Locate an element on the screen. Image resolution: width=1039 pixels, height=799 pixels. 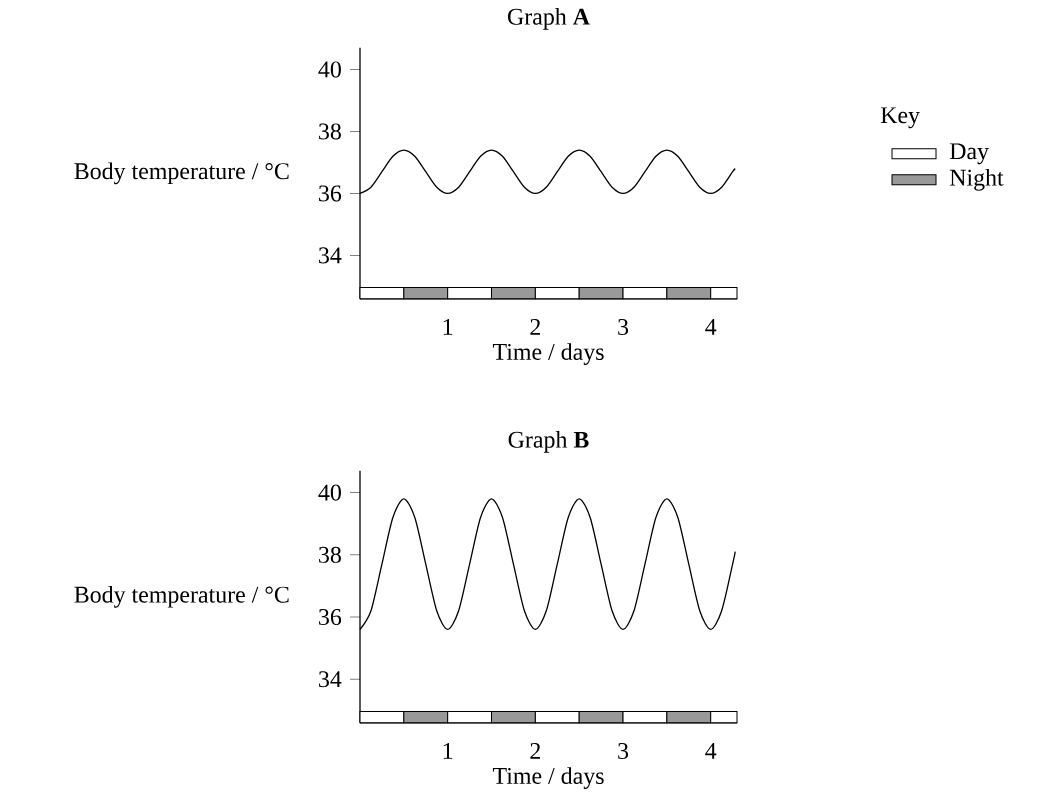
legend-title: Key is located at coordinates (900, 118).